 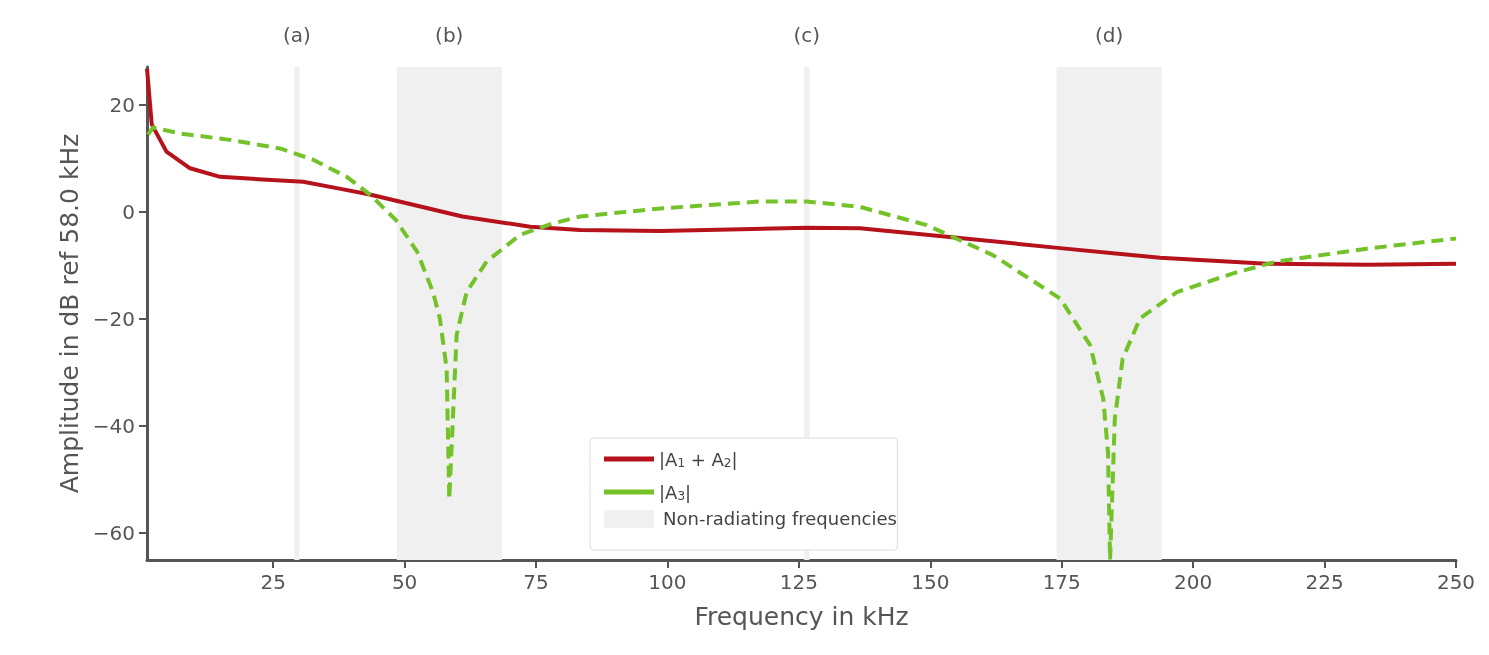 I want to click on annotation: Non-radiating frequencies, so click(x=780, y=519).